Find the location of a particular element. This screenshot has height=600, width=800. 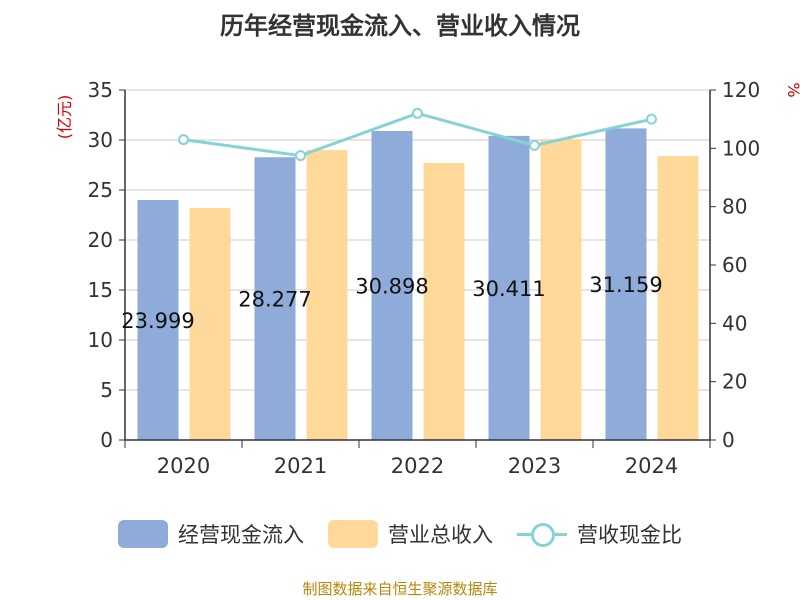

legend-swatch-ratio is located at coordinates (542, 534).